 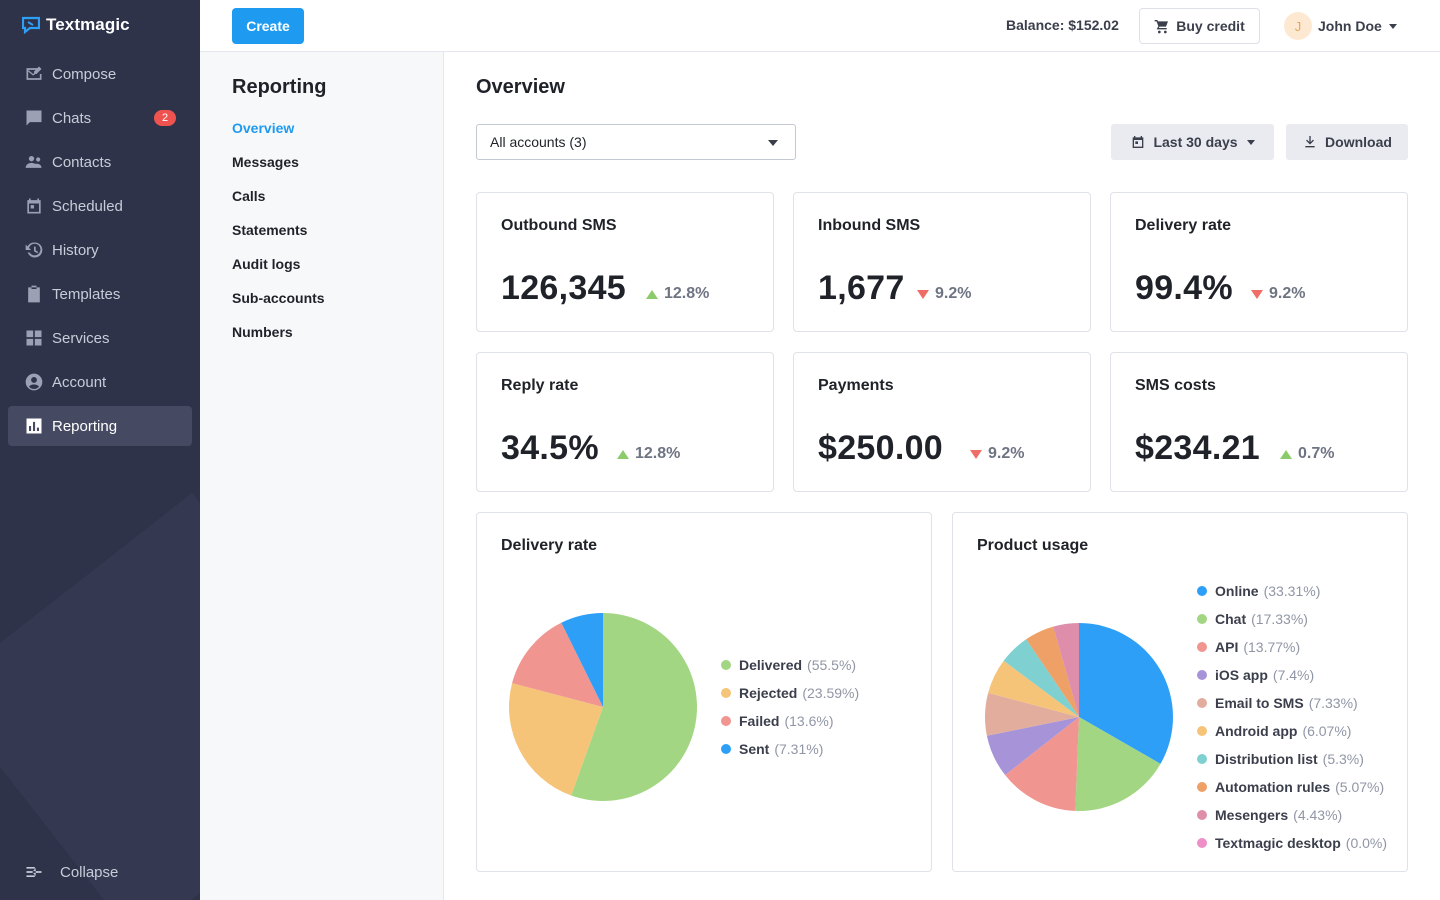 What do you see at coordinates (1292, 675) in the screenshot?
I see `legend-item: iOS app (7.4%)` at bounding box center [1292, 675].